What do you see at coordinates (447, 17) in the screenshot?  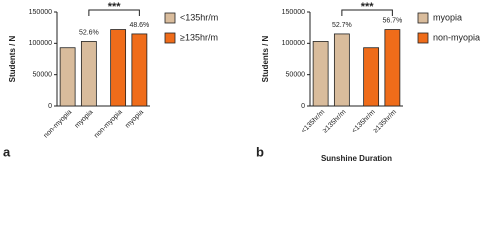 I see `legend-label: myopia` at bounding box center [447, 17].